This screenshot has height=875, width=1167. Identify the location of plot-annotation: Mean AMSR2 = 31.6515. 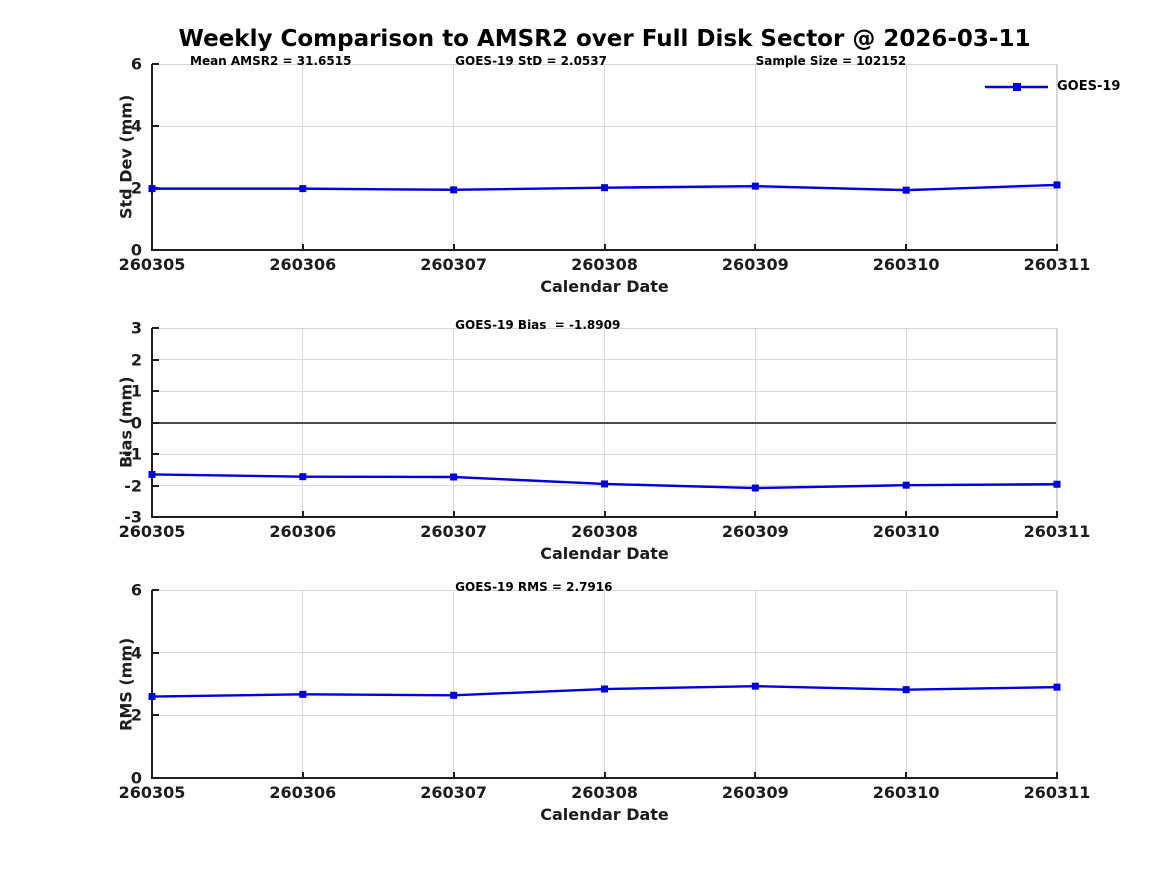
(271, 61).